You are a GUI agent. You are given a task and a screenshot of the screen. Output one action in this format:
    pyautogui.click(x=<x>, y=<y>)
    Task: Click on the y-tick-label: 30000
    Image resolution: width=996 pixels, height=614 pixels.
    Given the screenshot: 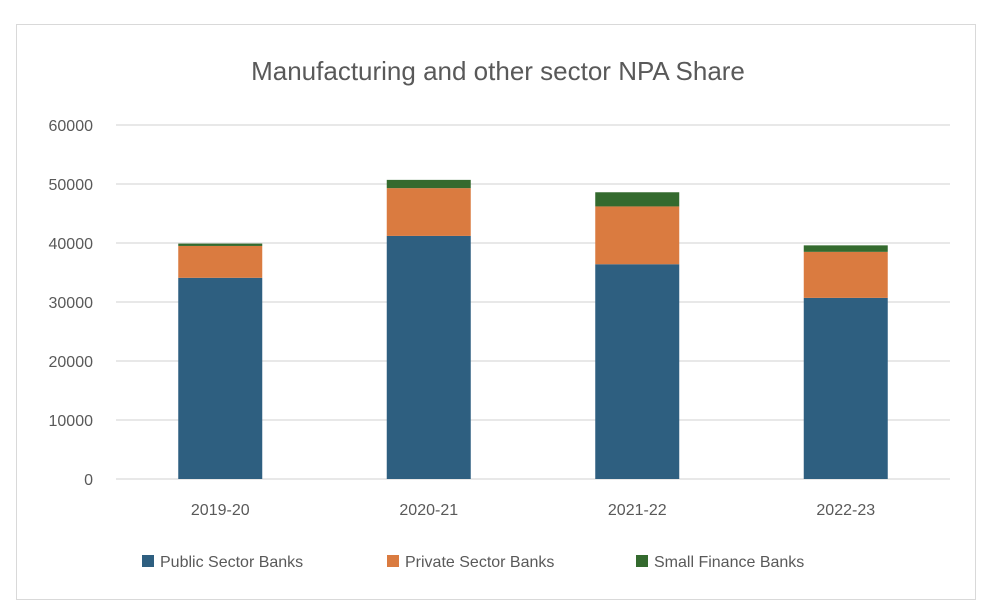 What is the action you would take?
    pyautogui.click(x=71, y=303)
    